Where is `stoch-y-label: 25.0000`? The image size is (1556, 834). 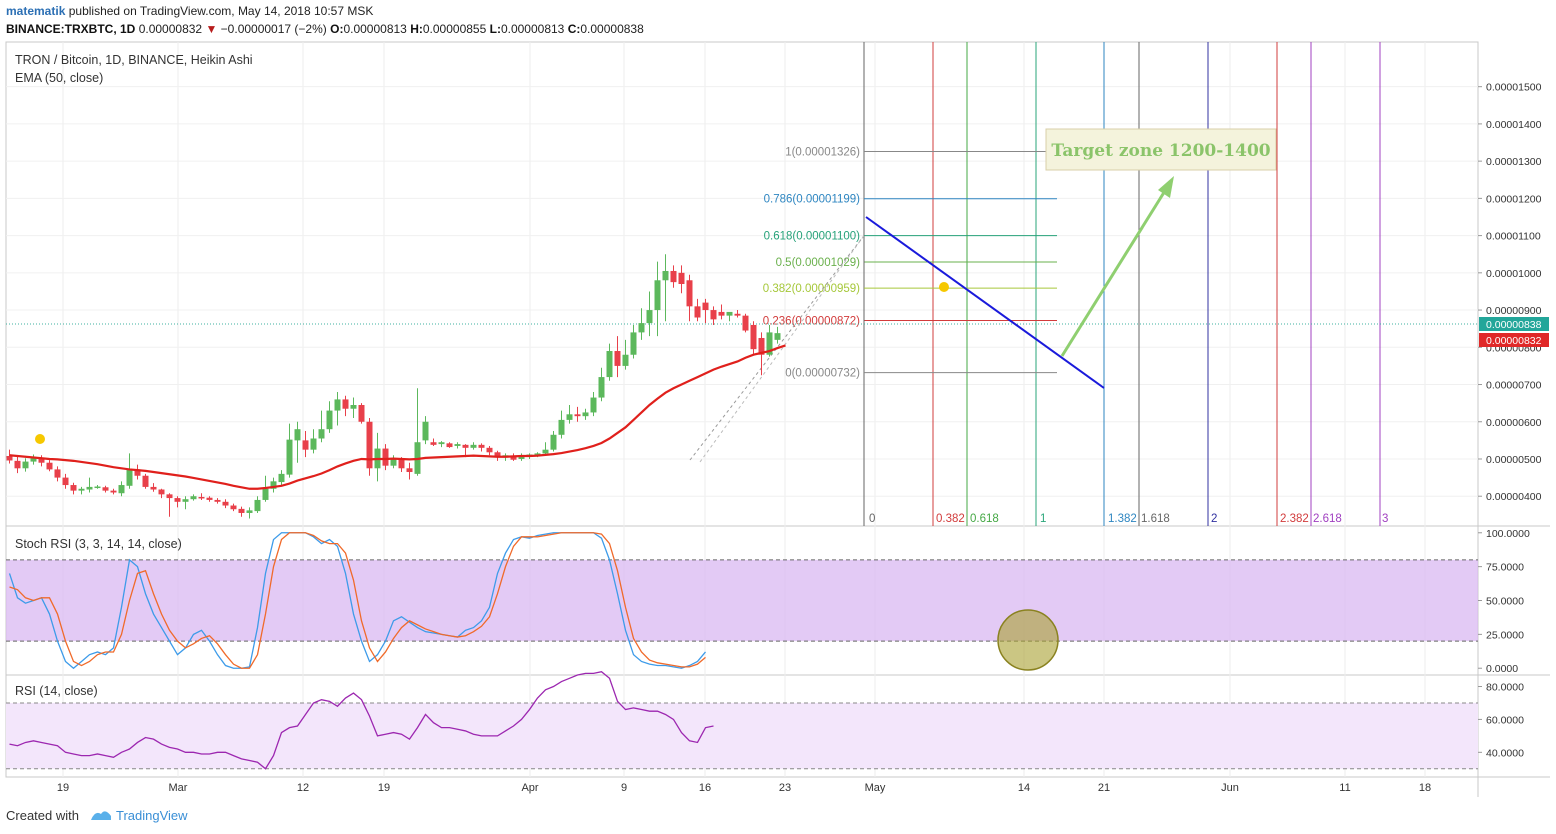
stoch-y-label: 25.0000 is located at coordinates (1505, 635).